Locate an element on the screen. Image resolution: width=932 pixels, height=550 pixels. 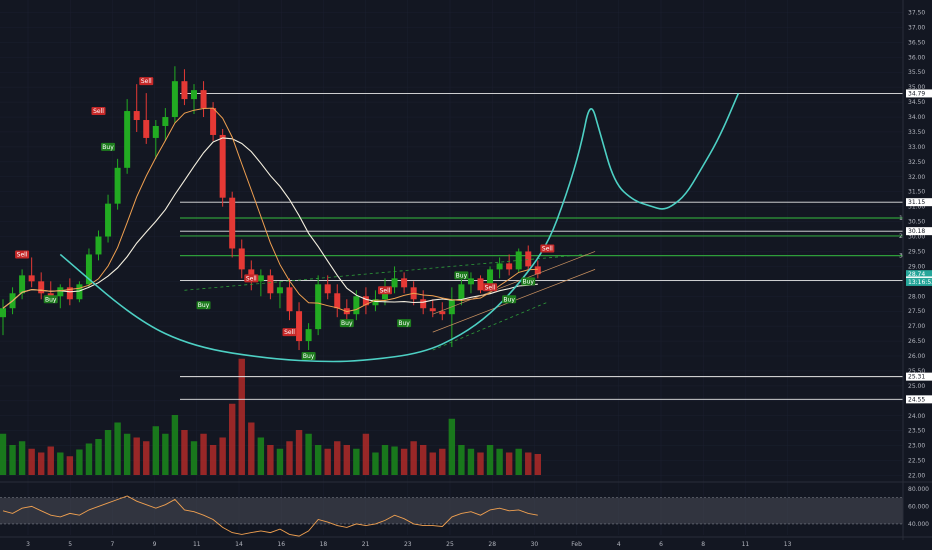
price-tick-label: 34.00 is located at coordinates (916, 117).